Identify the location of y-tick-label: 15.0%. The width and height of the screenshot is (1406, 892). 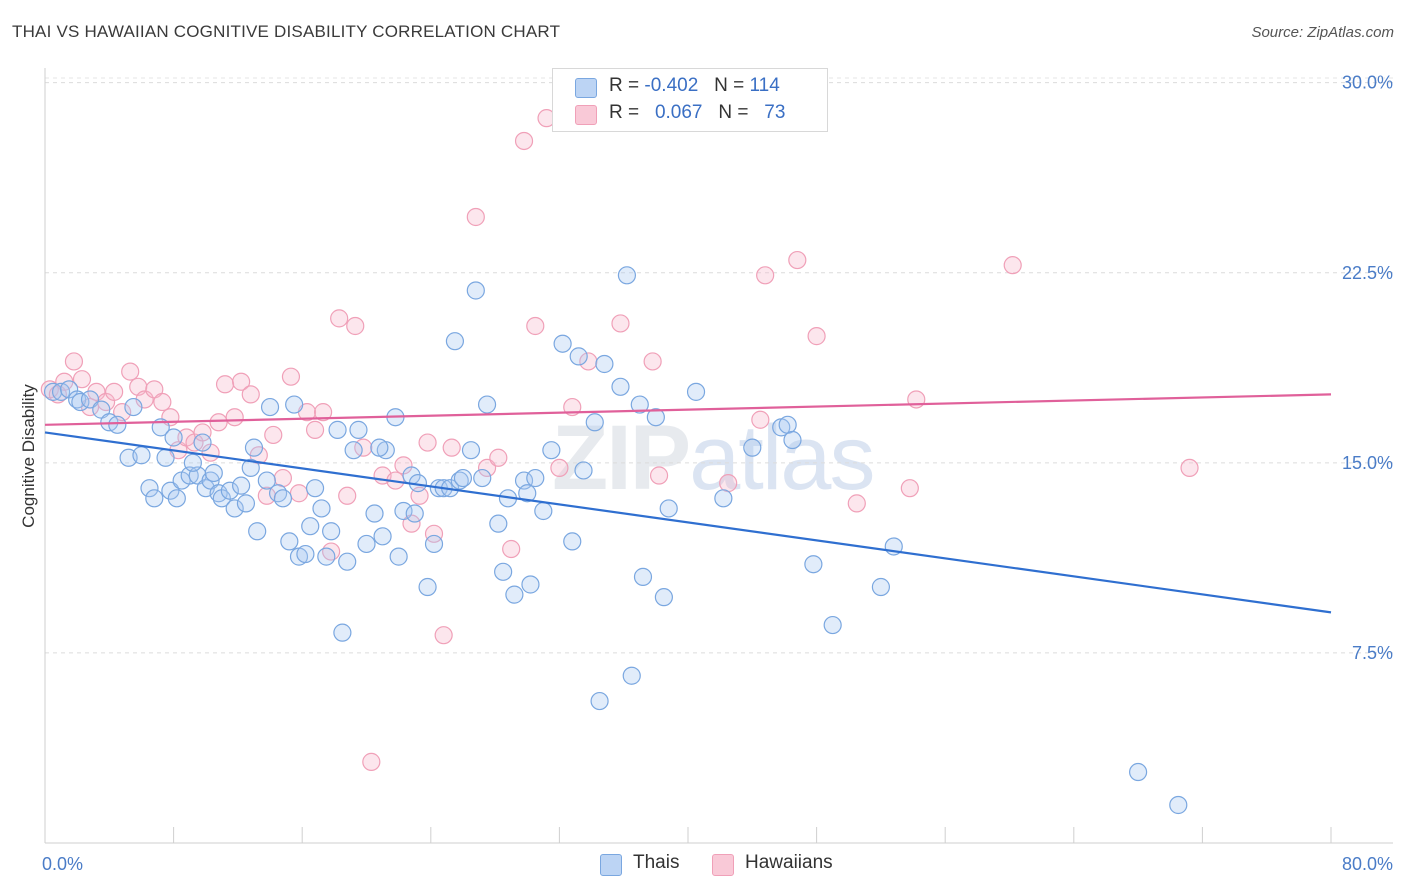
(1367, 463).